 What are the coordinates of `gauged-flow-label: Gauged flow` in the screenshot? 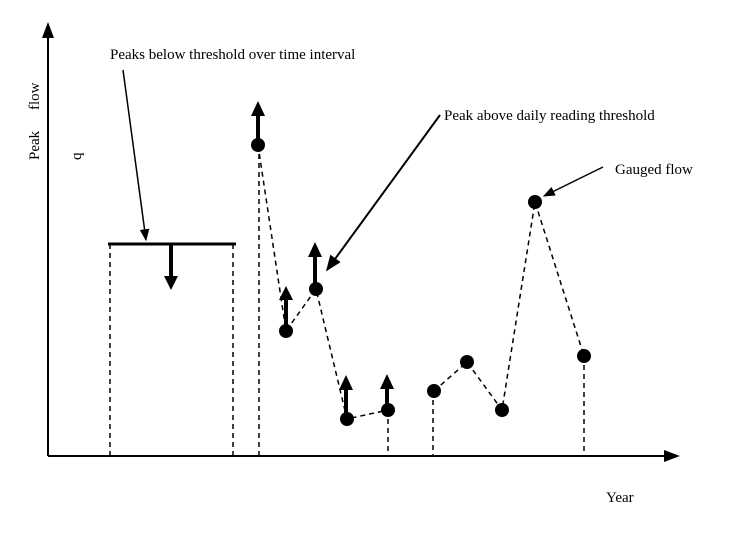 It's located at (654, 170).